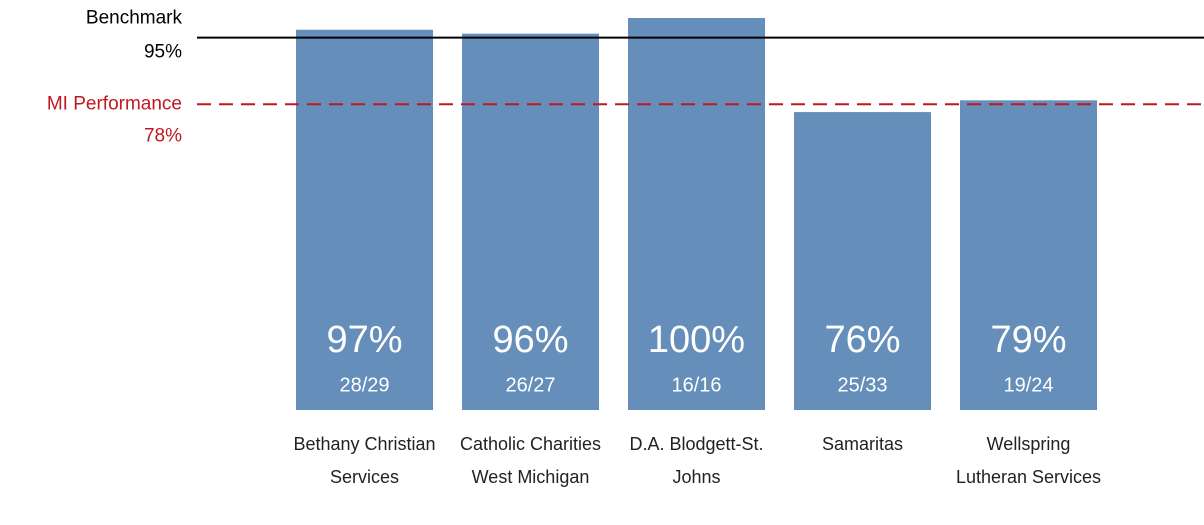 This screenshot has width=1204, height=525. I want to click on x-tick-label: Catholic Charities West Michigan, so click(530, 460).